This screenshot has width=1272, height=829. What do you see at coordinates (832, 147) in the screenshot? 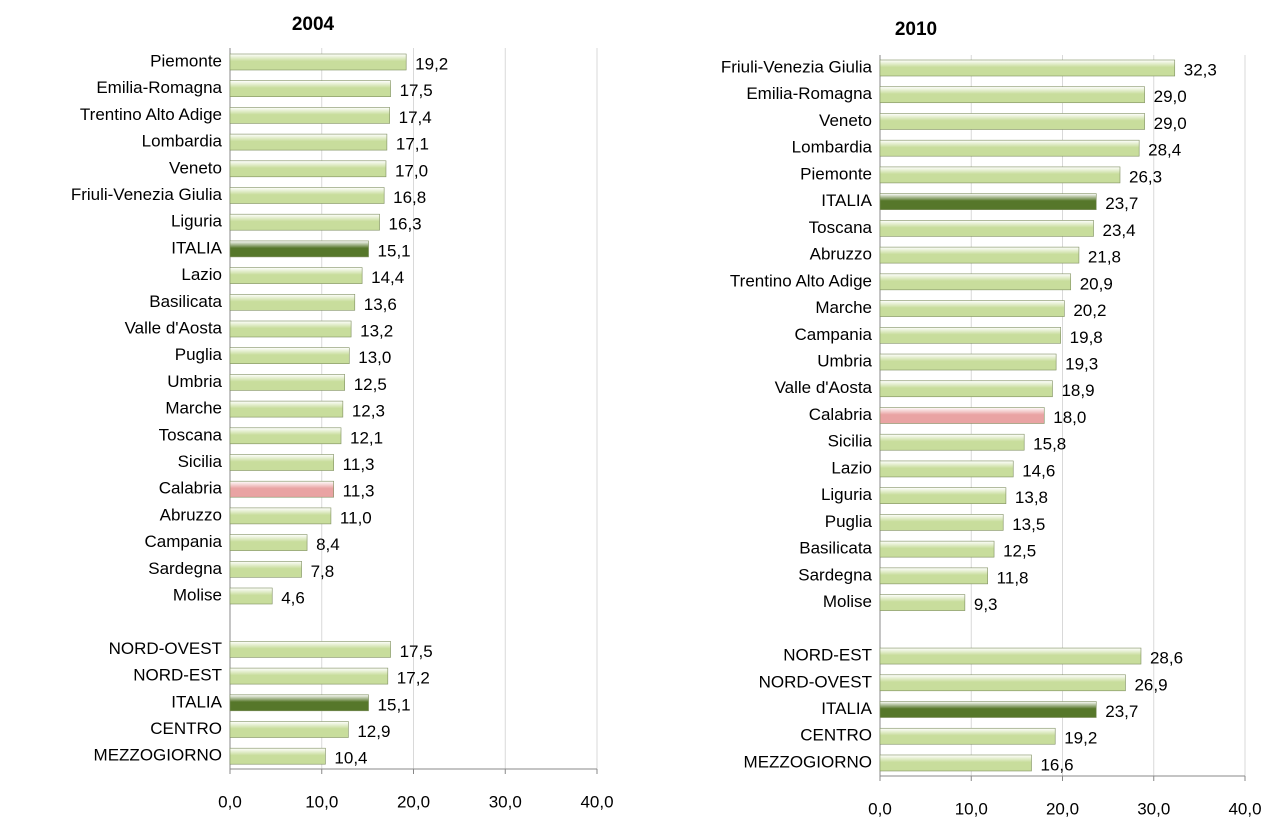
I see `y-tick-label: Lombardia` at bounding box center [832, 147].